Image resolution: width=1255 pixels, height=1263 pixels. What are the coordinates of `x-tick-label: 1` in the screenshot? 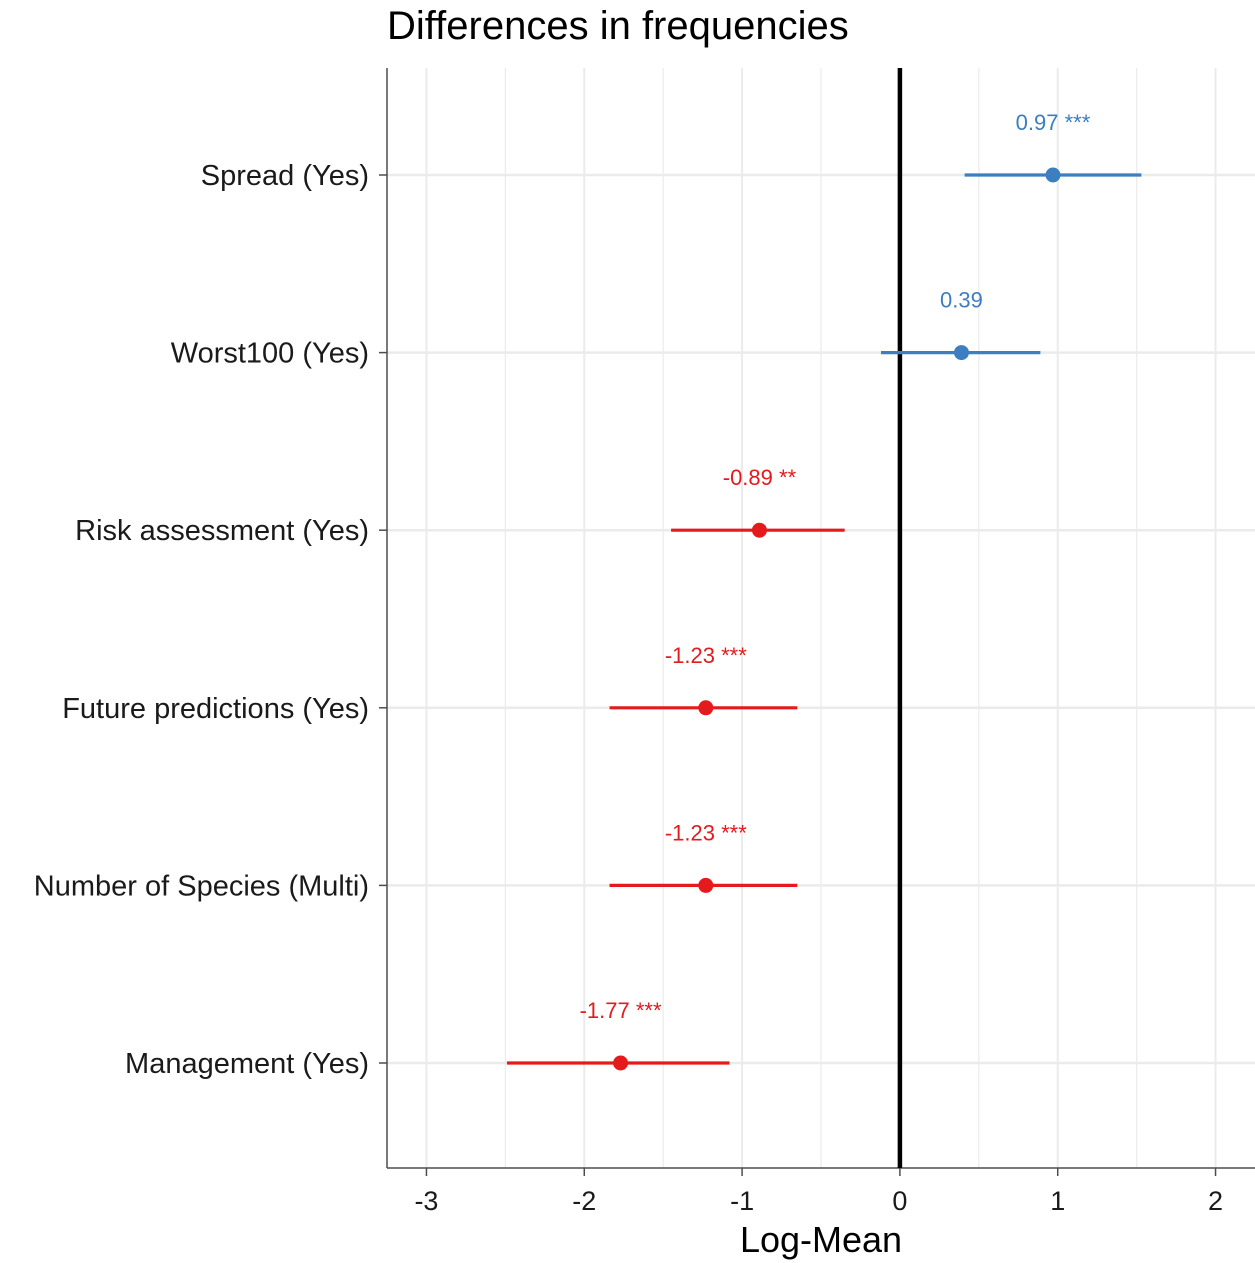 It's located at (1057, 1201).